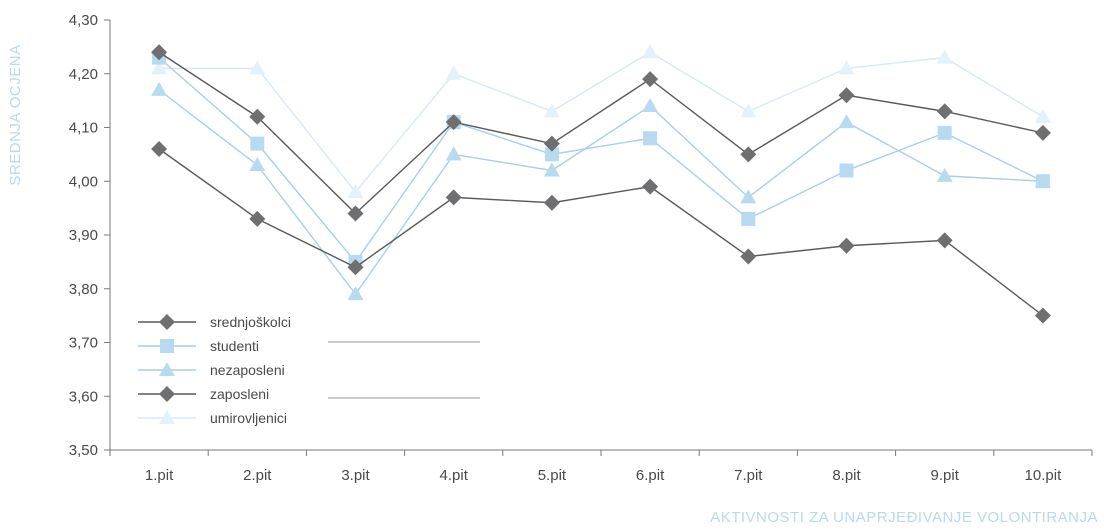 This screenshot has height=532, width=1104. What do you see at coordinates (198, 346) in the screenshot?
I see `legend-item: studenti` at bounding box center [198, 346].